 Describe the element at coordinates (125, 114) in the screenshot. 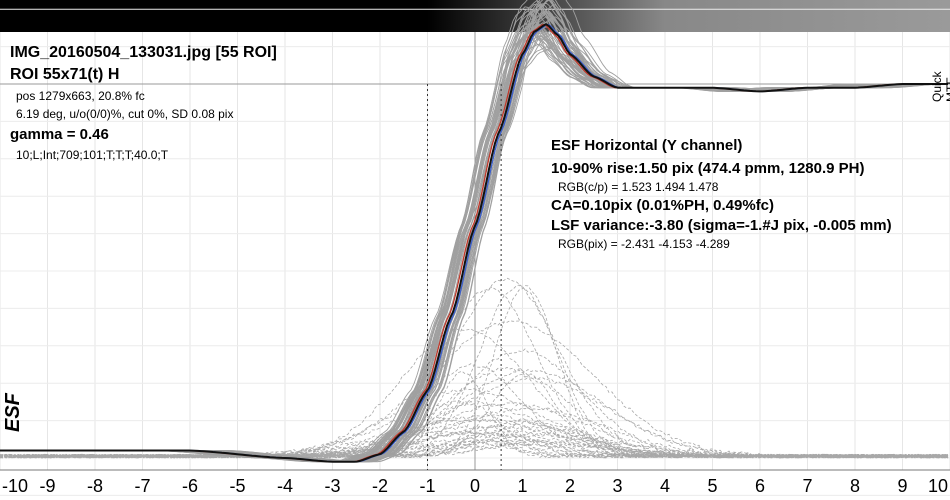

I see `edge-angle-info: 6.19 deg, u/o(0/0)%, cut 0%, SD 0.08 pix` at that location.